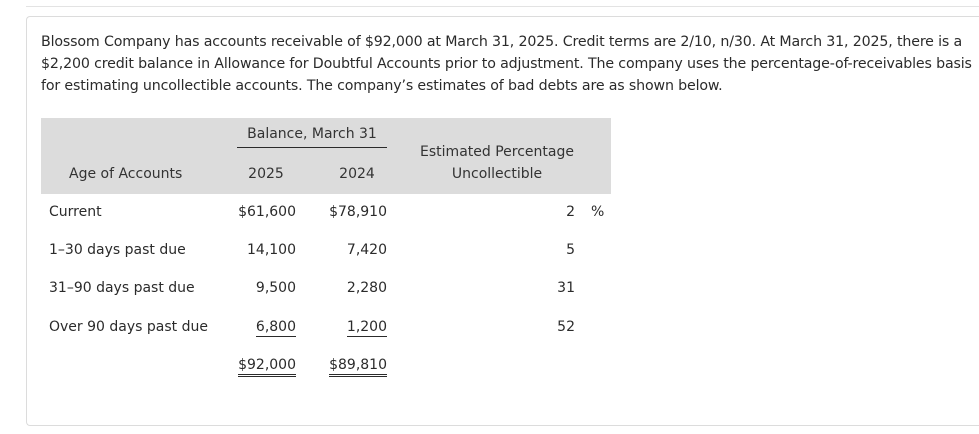 This screenshot has width=979, height=434. What do you see at coordinates (566, 327) in the screenshot?
I see `row-over-90-pct: 52` at bounding box center [566, 327].